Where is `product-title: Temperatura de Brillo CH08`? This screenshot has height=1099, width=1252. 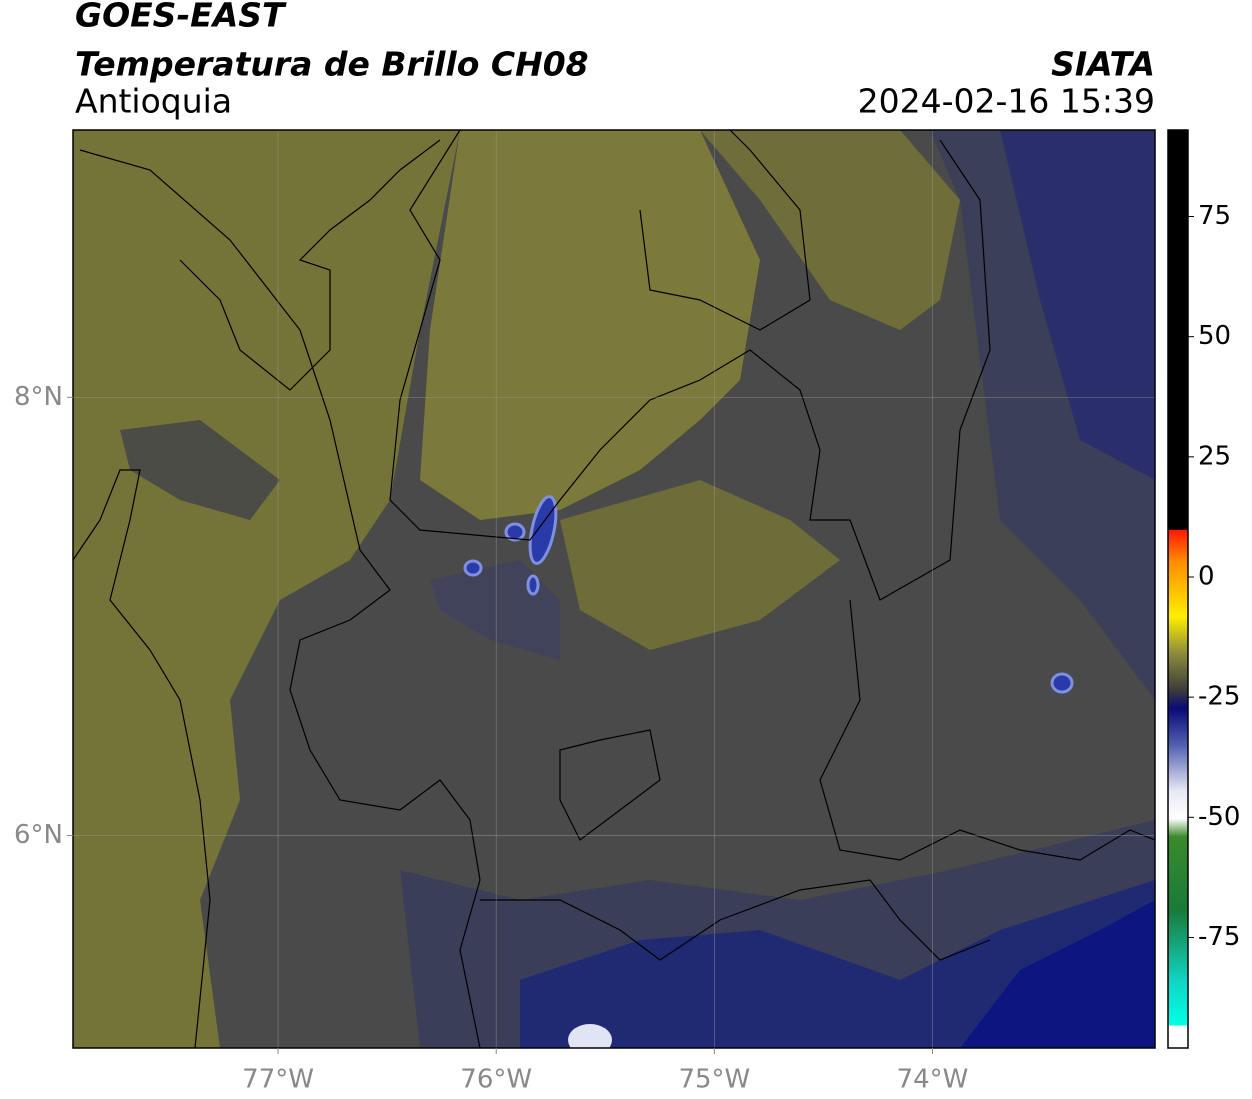 product-title: Temperatura de Brillo CH08 is located at coordinates (332, 64).